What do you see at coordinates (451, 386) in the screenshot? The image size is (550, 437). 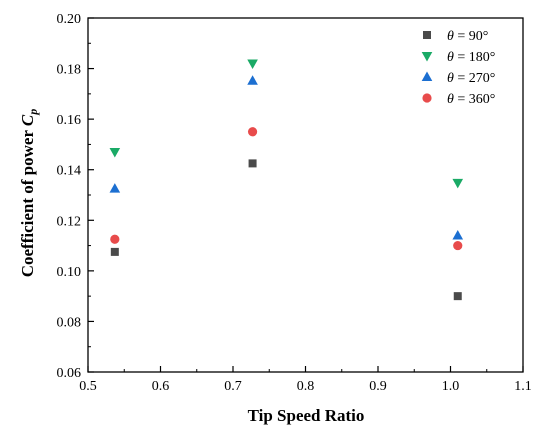 I see `x-tick-label: 1.0` at bounding box center [451, 386].